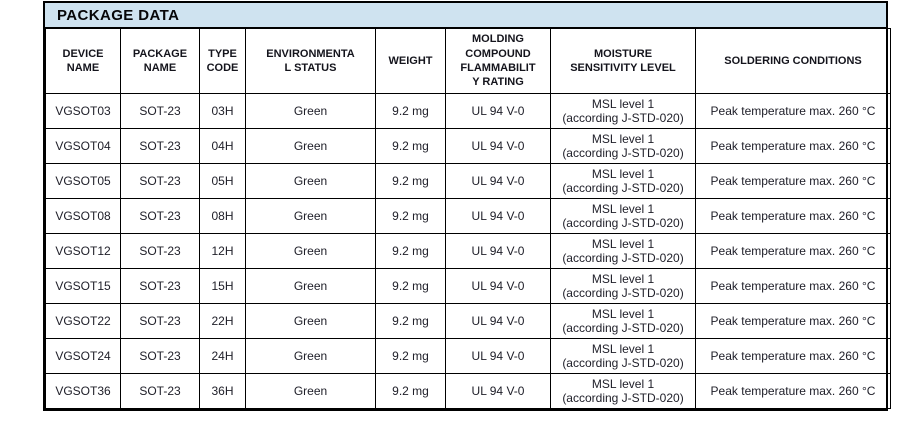 Image resolution: width=916 pixels, height=429 pixels. What do you see at coordinates (623, 61) in the screenshot?
I see `col-header-moisture-sensitivity-level: MOISTURE SENSITIVITY LEVEL` at bounding box center [623, 61].